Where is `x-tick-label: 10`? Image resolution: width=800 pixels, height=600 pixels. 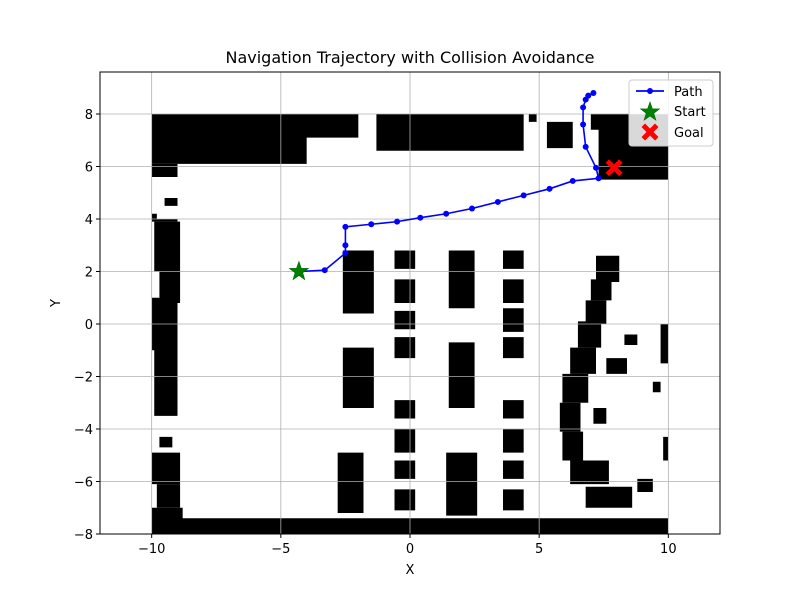
x-tick-label: 10 is located at coordinates (668, 549).